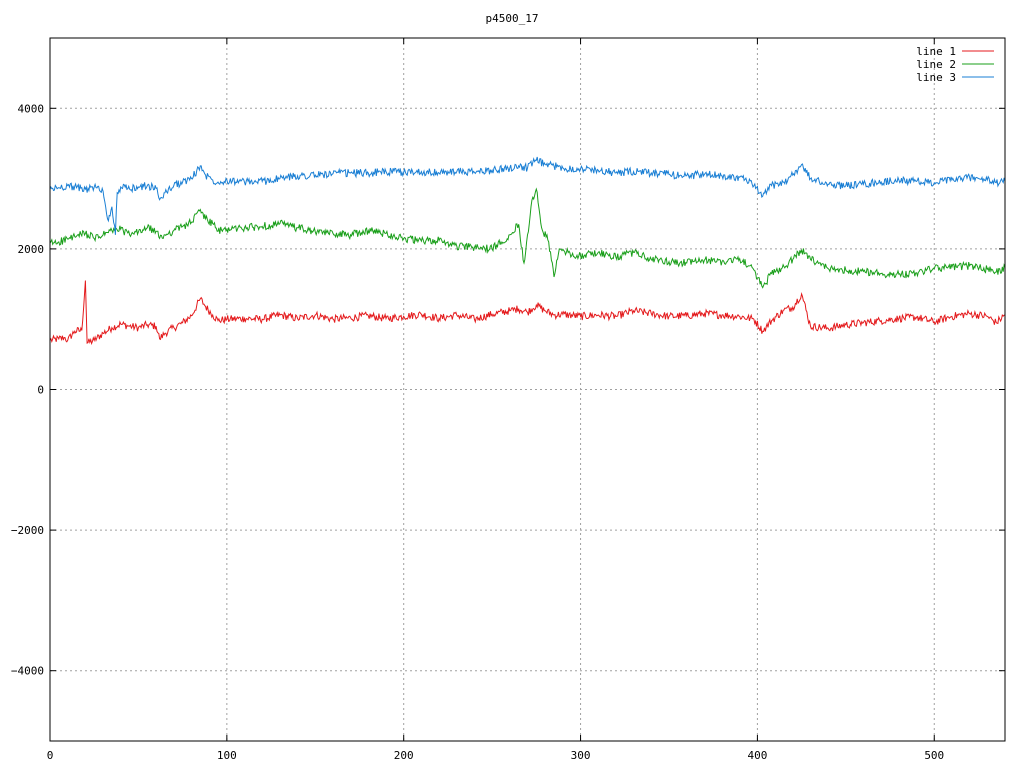 The height and width of the screenshot is (768, 1024). I want to click on x-tick-label: 400, so click(757, 755).